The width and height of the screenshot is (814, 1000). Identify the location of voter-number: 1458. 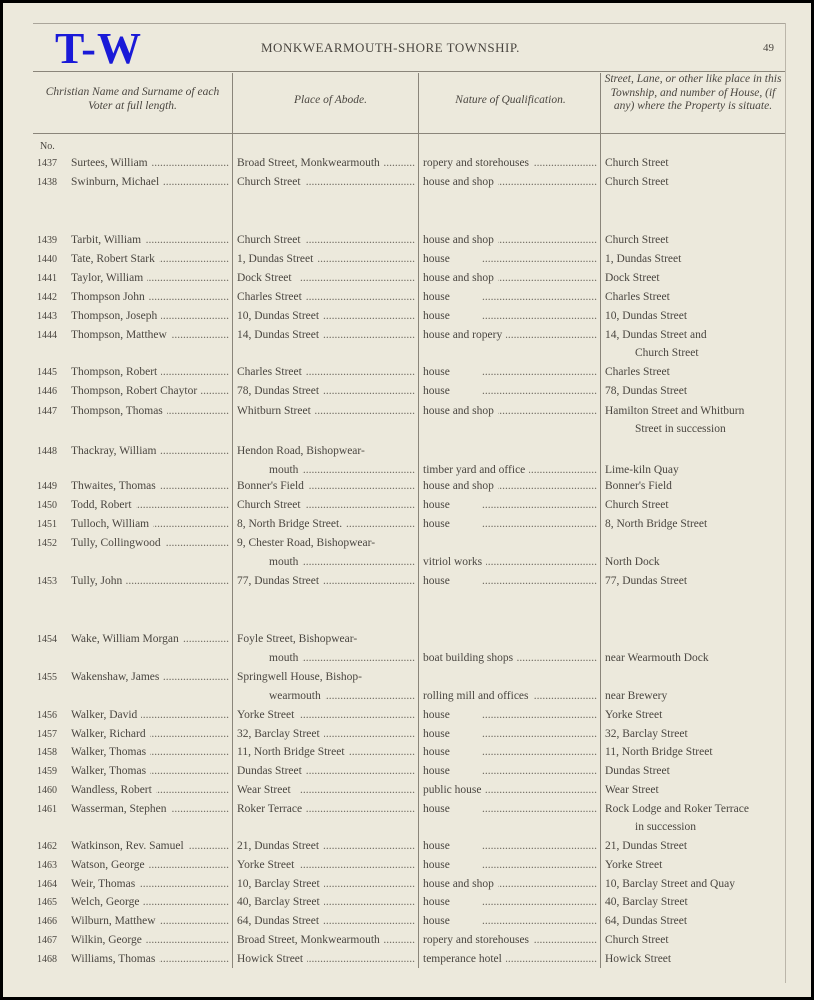
(47, 752).